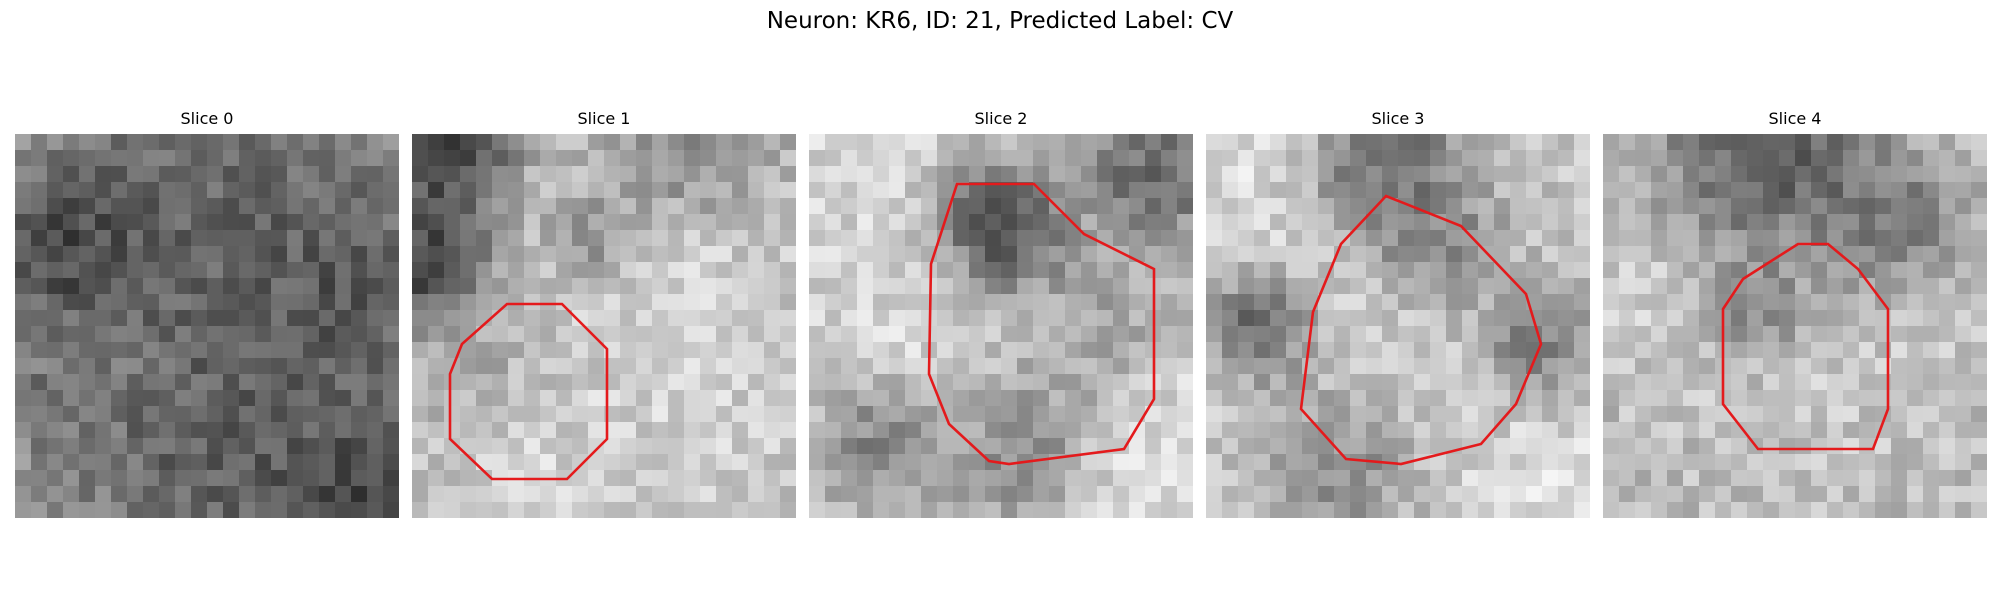 This screenshot has height=600, width=2000. I want to click on slice-image, so click(1795, 326).